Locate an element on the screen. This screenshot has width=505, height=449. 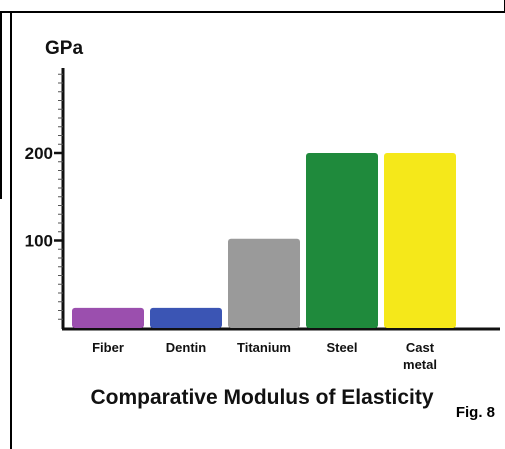
y-major-ticks: 100 200 is located at coordinates (44, 197).